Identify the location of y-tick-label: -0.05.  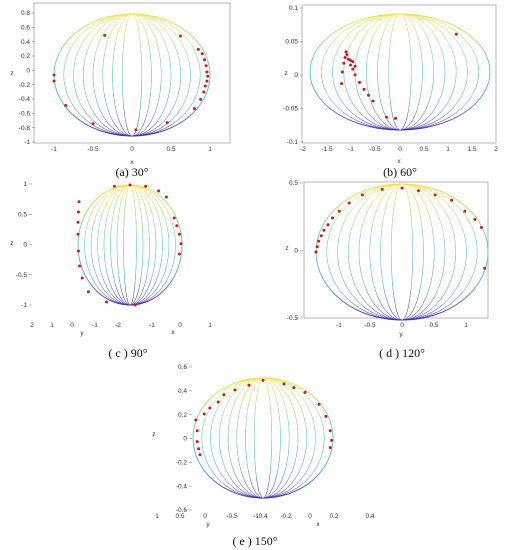
(290, 109).